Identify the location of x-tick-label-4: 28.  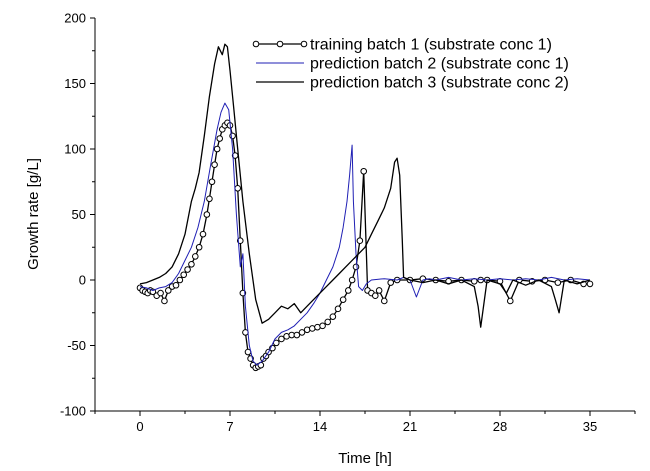
(500, 426).